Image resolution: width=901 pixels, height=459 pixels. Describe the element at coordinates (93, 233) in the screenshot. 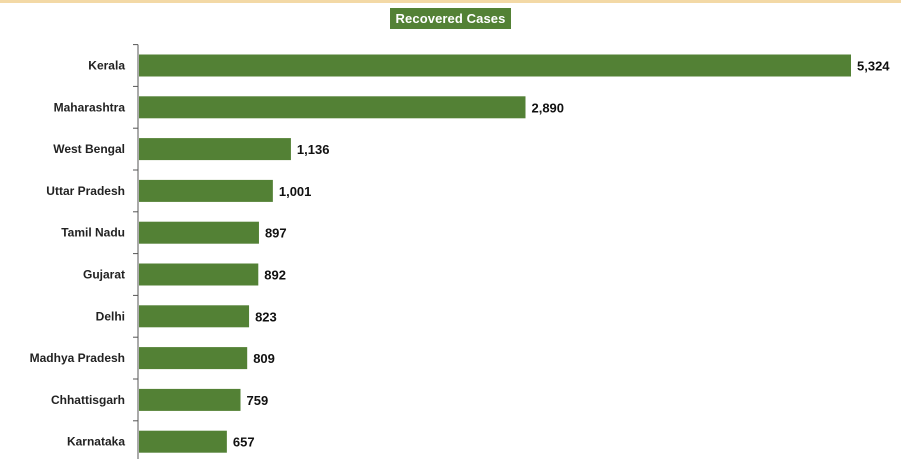

I see `category-tick-label: Tamil Nadu` at that location.